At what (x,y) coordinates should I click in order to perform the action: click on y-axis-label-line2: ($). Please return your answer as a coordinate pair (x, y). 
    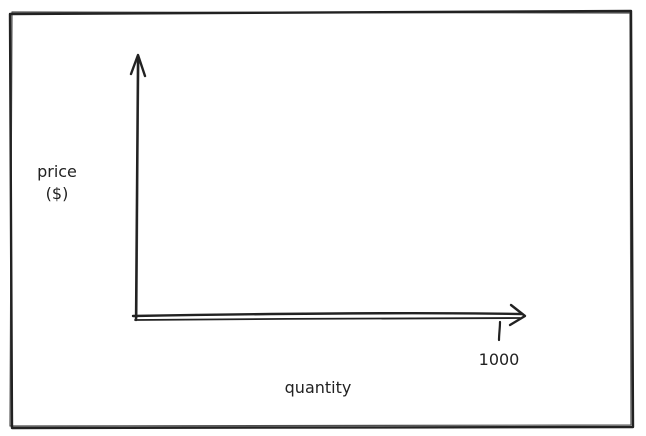
    Looking at the image, I should click on (57, 193).